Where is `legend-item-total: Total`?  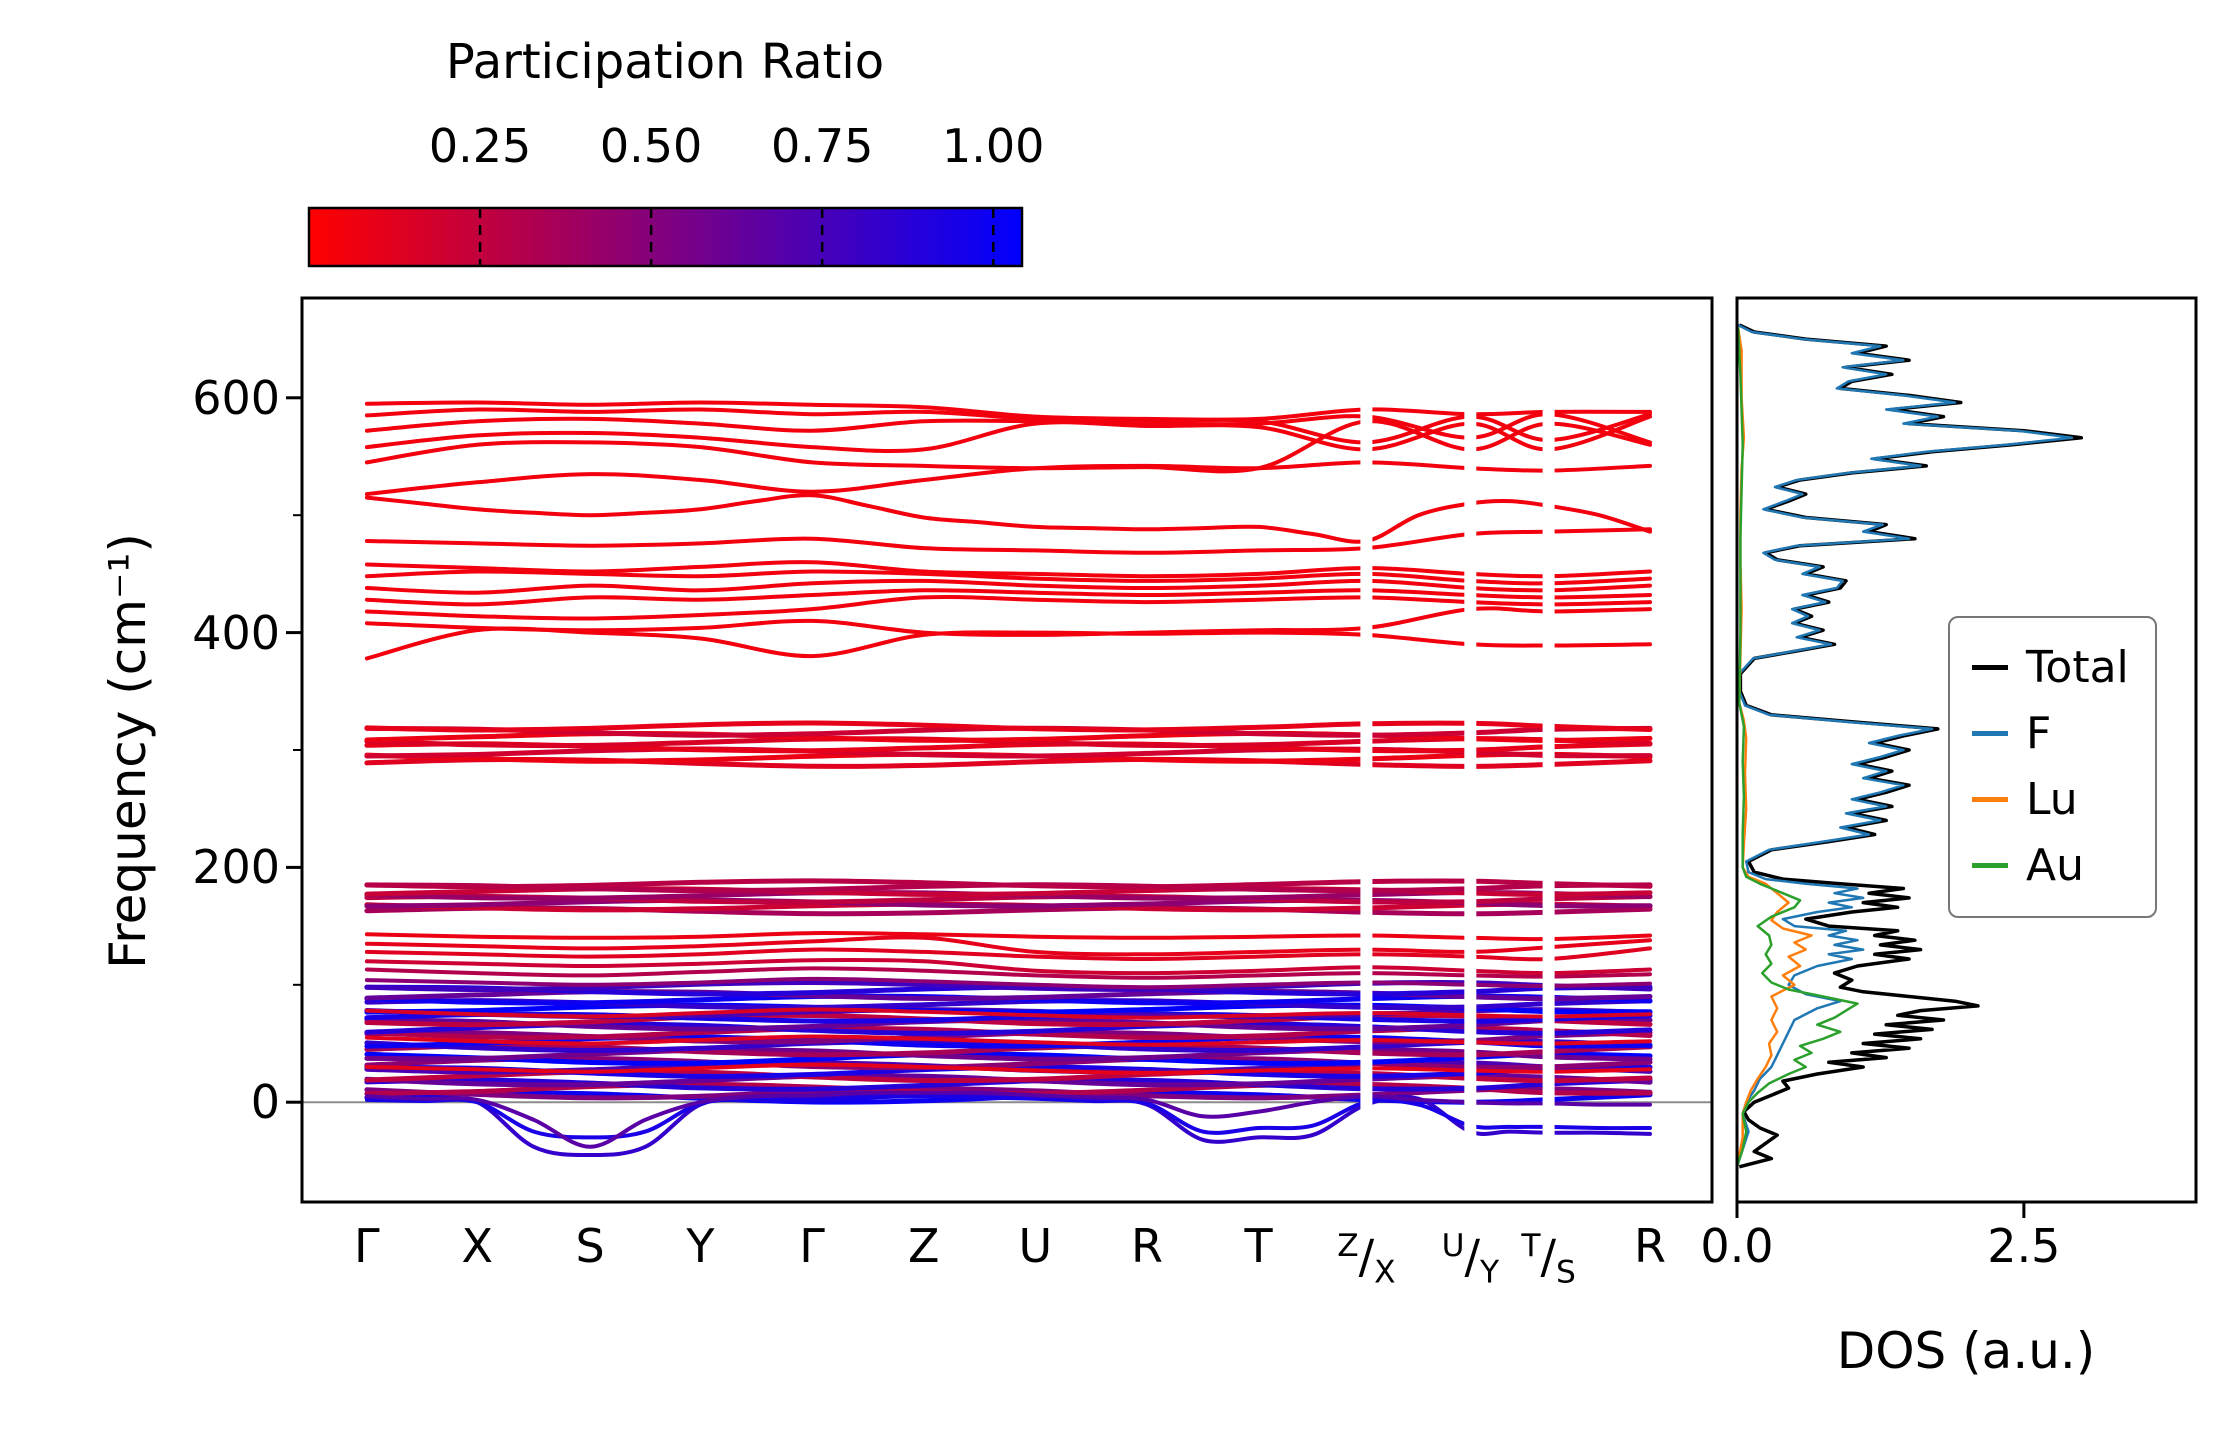
legend-item-total: Total is located at coordinates (2050, 667).